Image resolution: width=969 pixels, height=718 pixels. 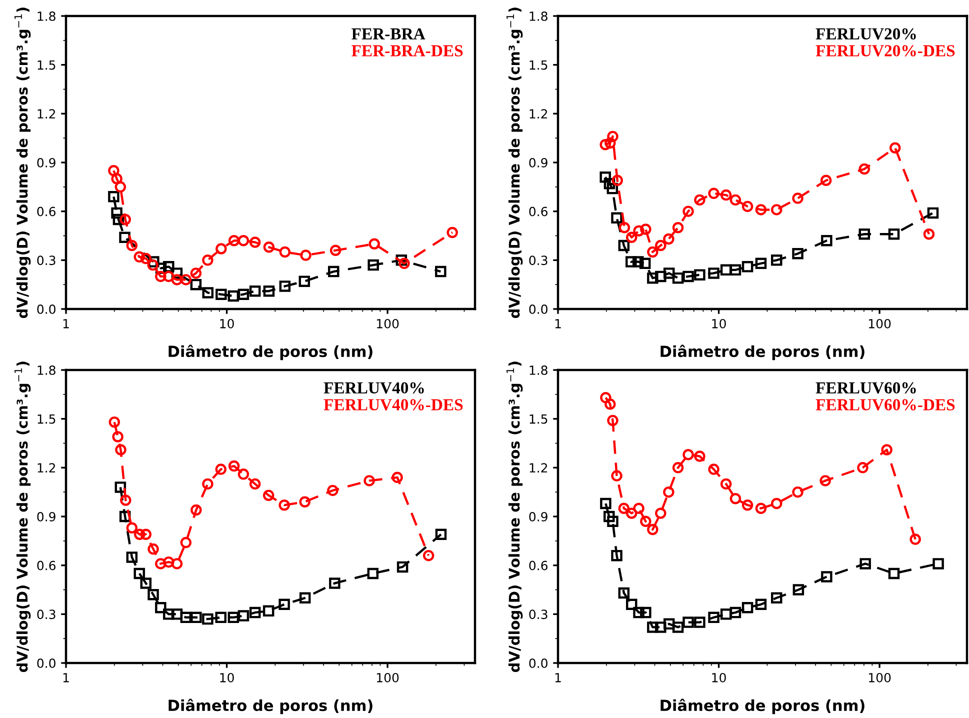 I want to click on text: FER-BRA, so click(x=389, y=34).